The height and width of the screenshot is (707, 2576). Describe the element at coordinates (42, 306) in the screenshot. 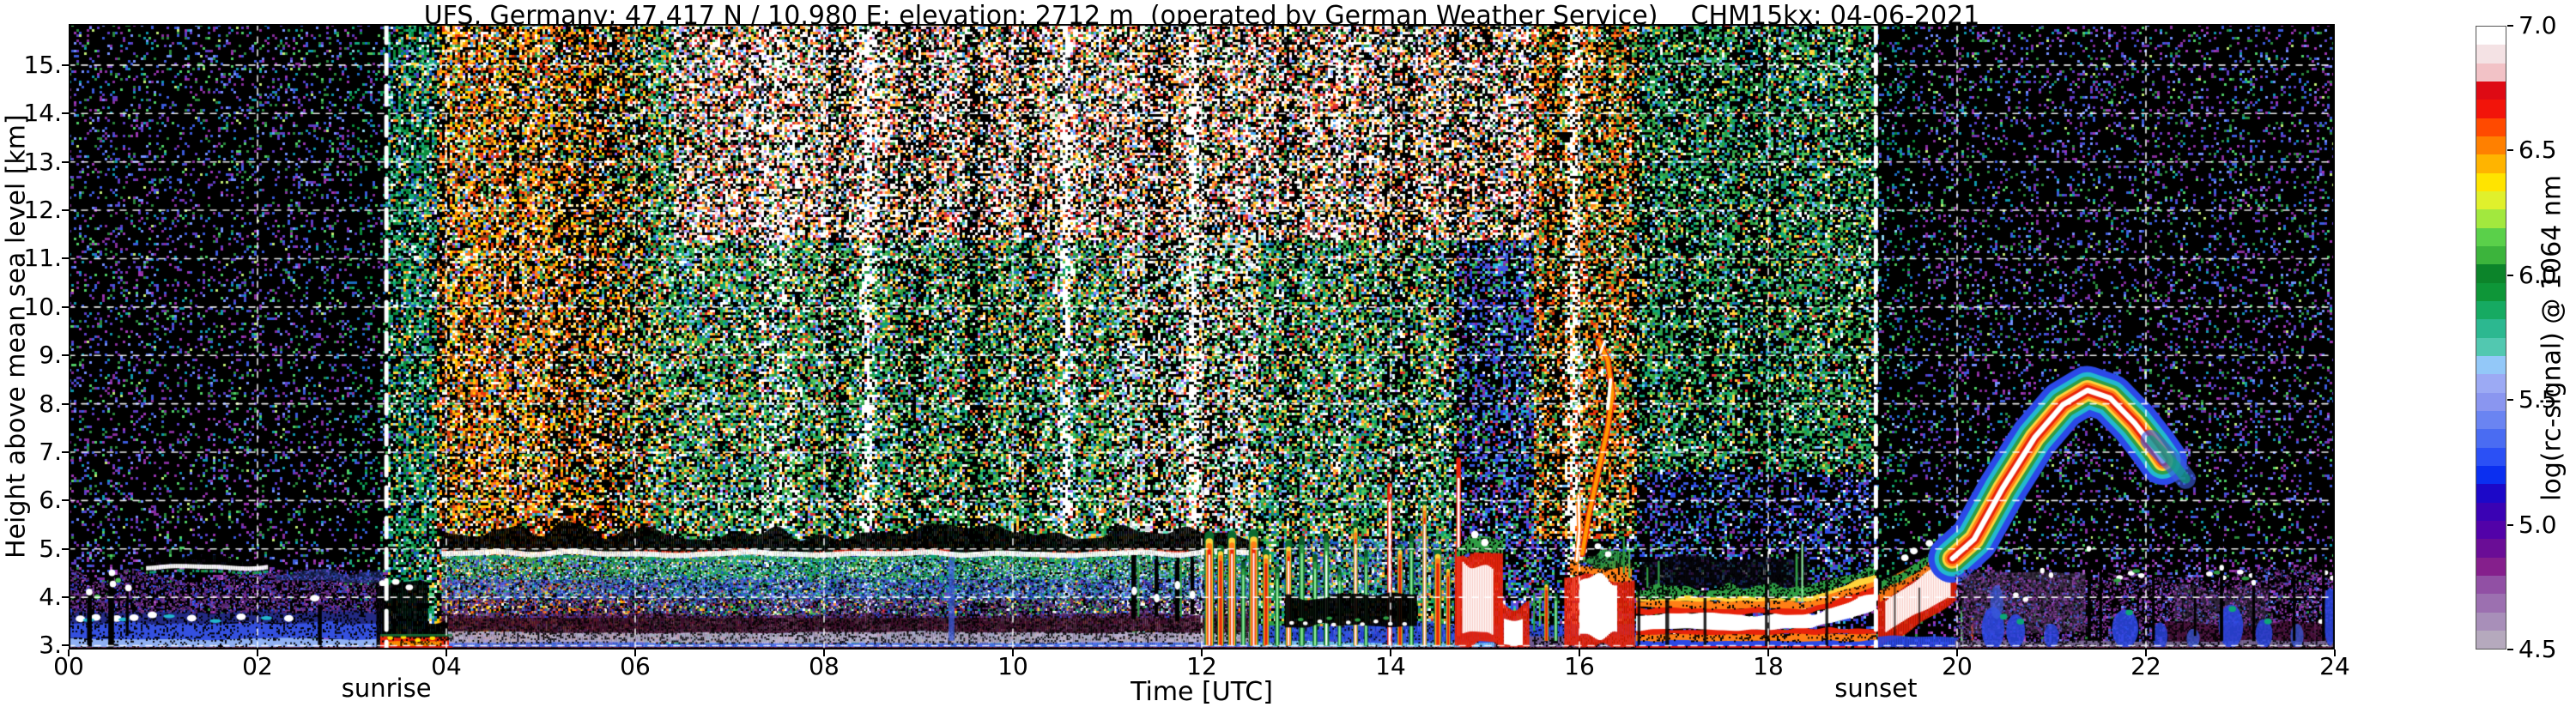

I see `y-tick-label: 10.` at that location.